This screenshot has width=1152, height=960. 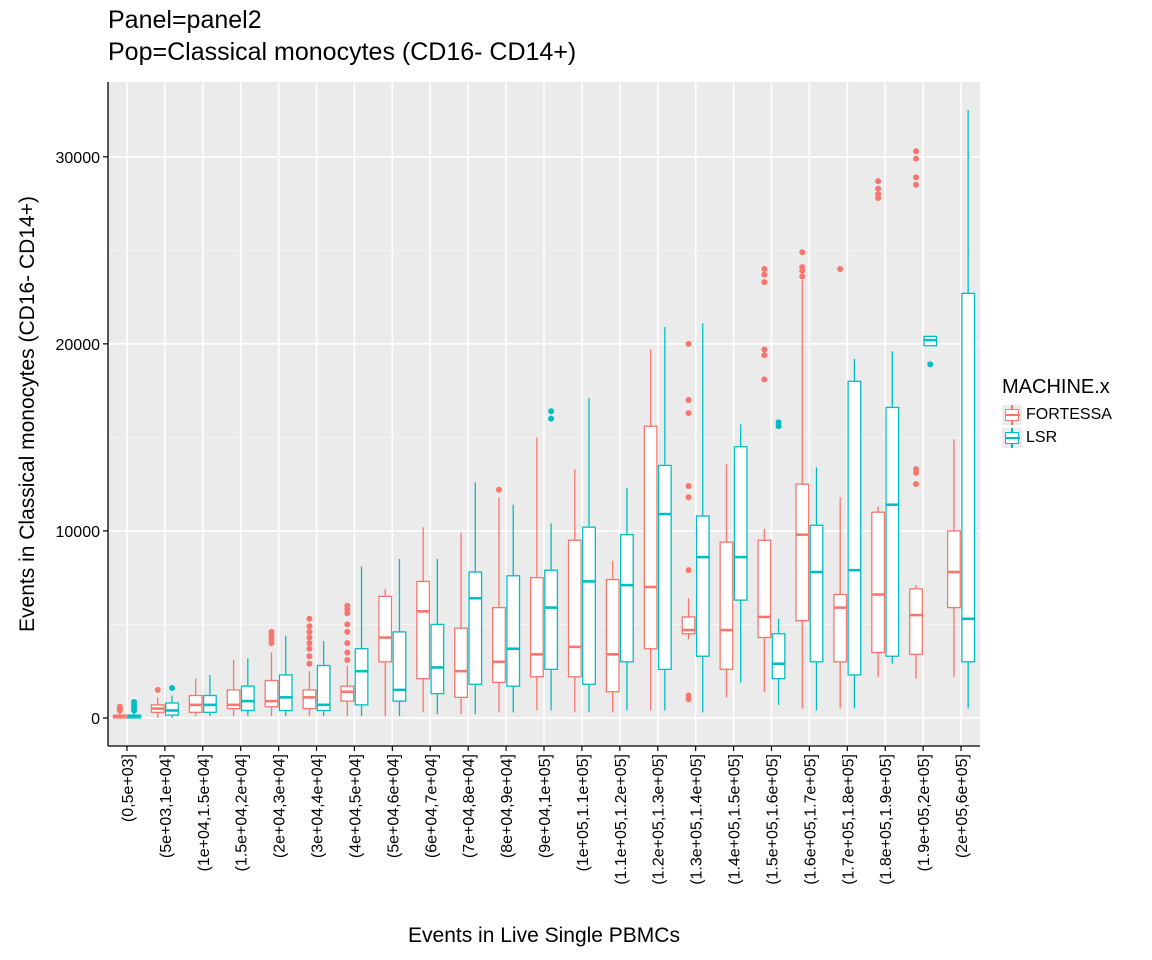 I want to click on chart-title-line-1: Panel=panel2, so click(x=185, y=20).